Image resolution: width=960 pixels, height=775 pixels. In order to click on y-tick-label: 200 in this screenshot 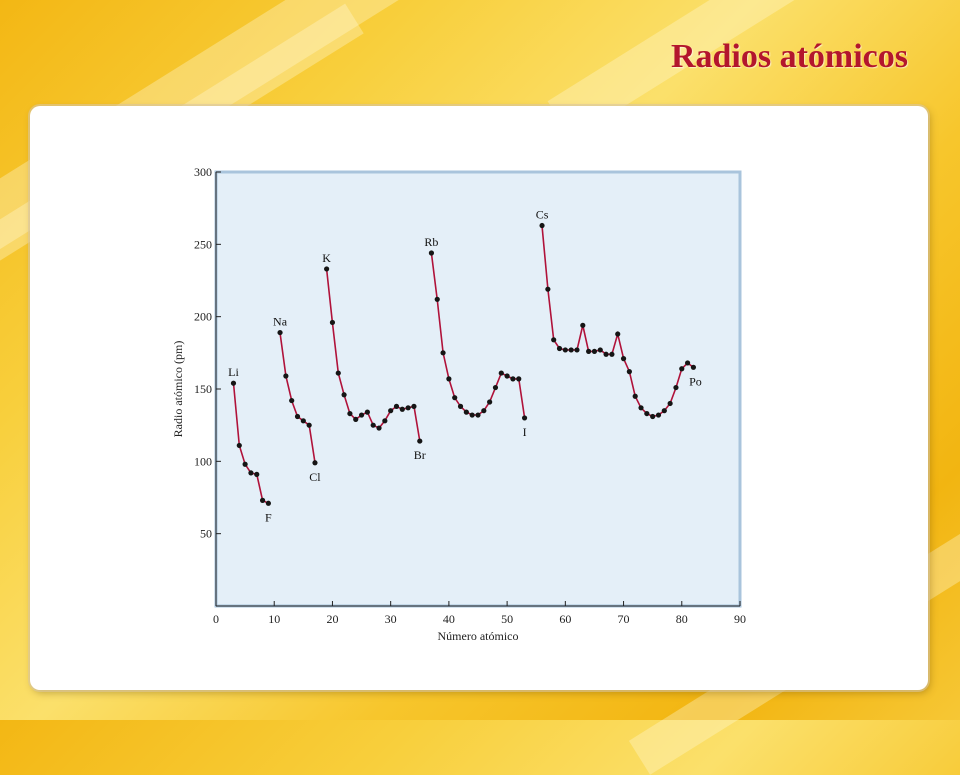, I will do `click(203, 317)`.